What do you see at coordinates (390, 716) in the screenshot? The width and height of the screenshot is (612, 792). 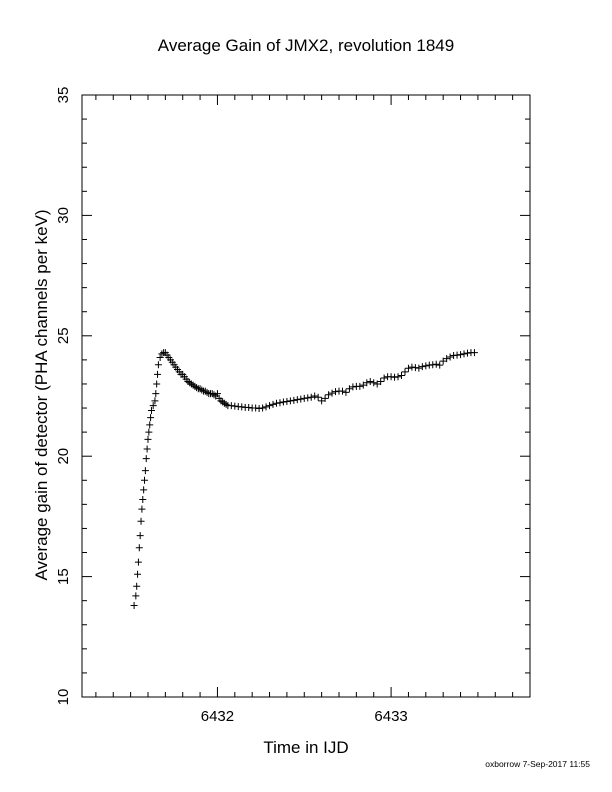 I see `x-tick-label: 6433` at bounding box center [390, 716].